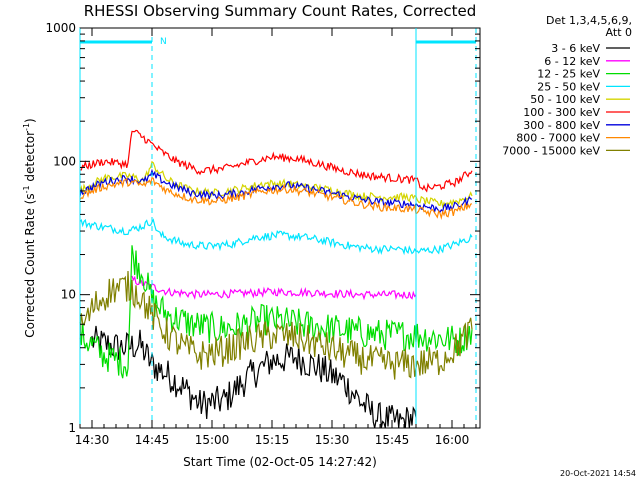 The width and height of the screenshot is (640, 480). What do you see at coordinates (152, 440) in the screenshot?
I see `x-tick-label-2: 14:45` at bounding box center [152, 440].